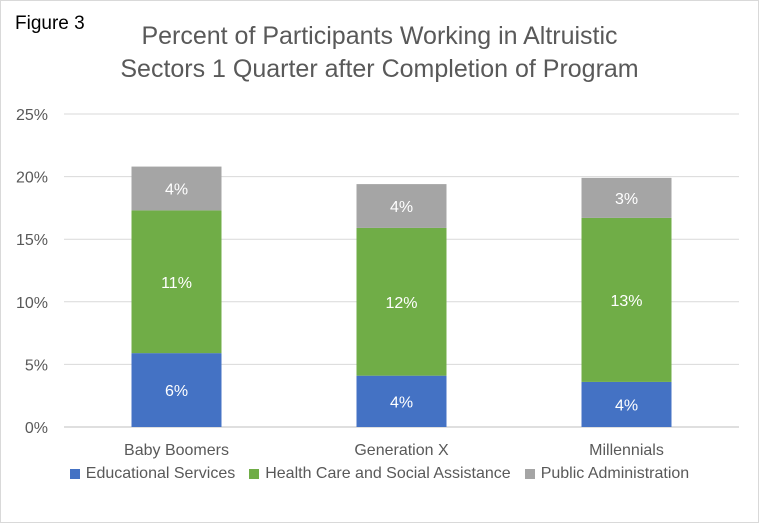  I want to click on y-tick-label-1: 5%, so click(36, 365).